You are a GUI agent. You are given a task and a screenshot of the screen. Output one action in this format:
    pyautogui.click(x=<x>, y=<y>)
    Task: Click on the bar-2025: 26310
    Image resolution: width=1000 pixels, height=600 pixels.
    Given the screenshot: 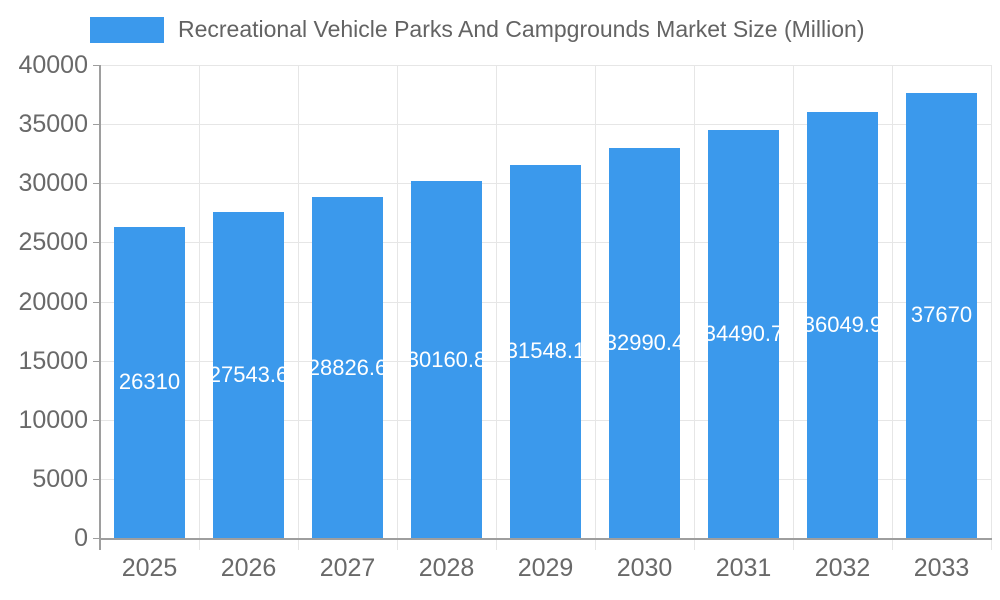 What is the action you would take?
    pyautogui.click(x=149, y=382)
    